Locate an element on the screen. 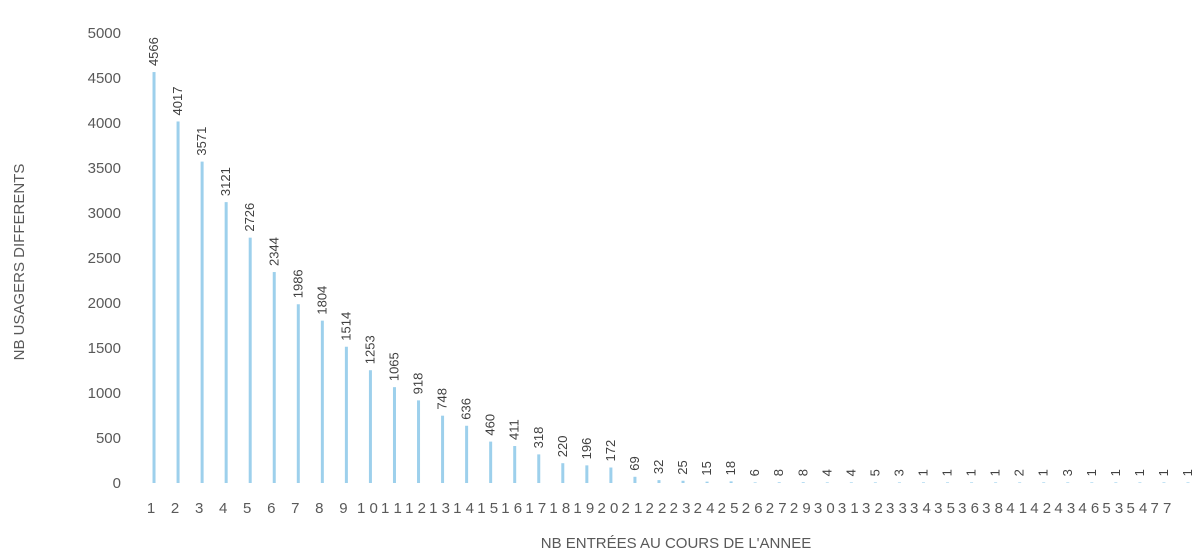 The width and height of the screenshot is (1204, 554). x-tick-label: 3 1 is located at coordinates (848, 508).